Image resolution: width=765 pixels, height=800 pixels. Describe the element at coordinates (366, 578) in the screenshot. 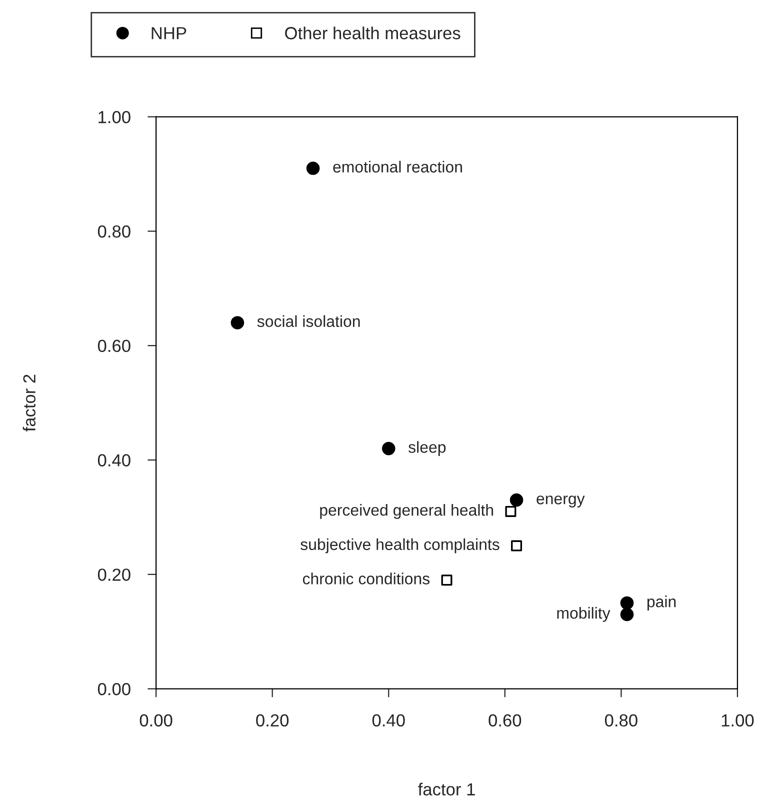

I see `annotation: chronic conditions` at that location.